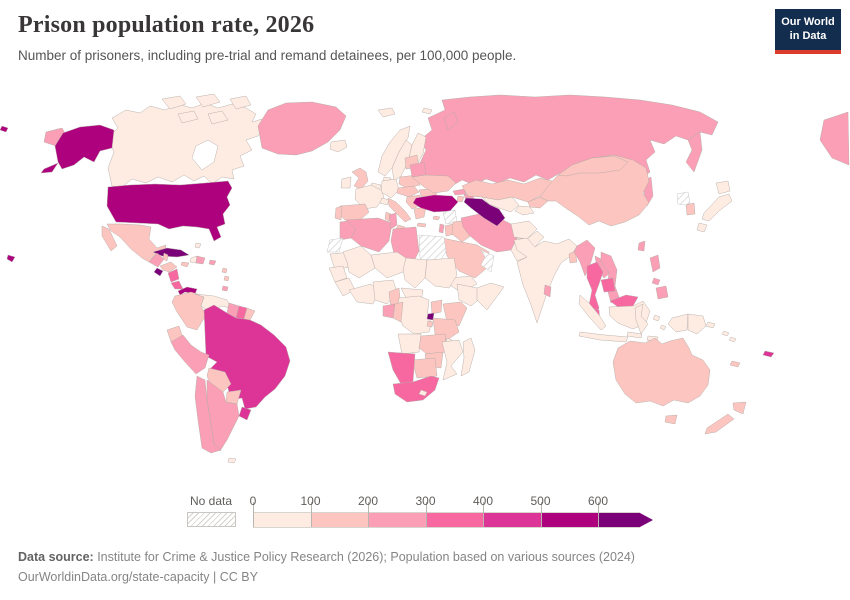 The image size is (850, 600). I want to click on country-taiwan, so click(641, 246).